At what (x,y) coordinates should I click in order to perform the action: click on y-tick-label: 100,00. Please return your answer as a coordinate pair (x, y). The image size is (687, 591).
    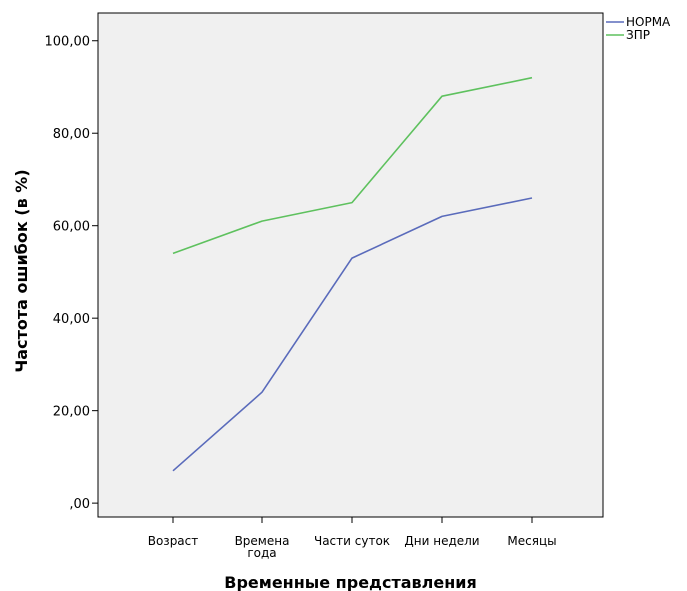
    Looking at the image, I should click on (68, 42).